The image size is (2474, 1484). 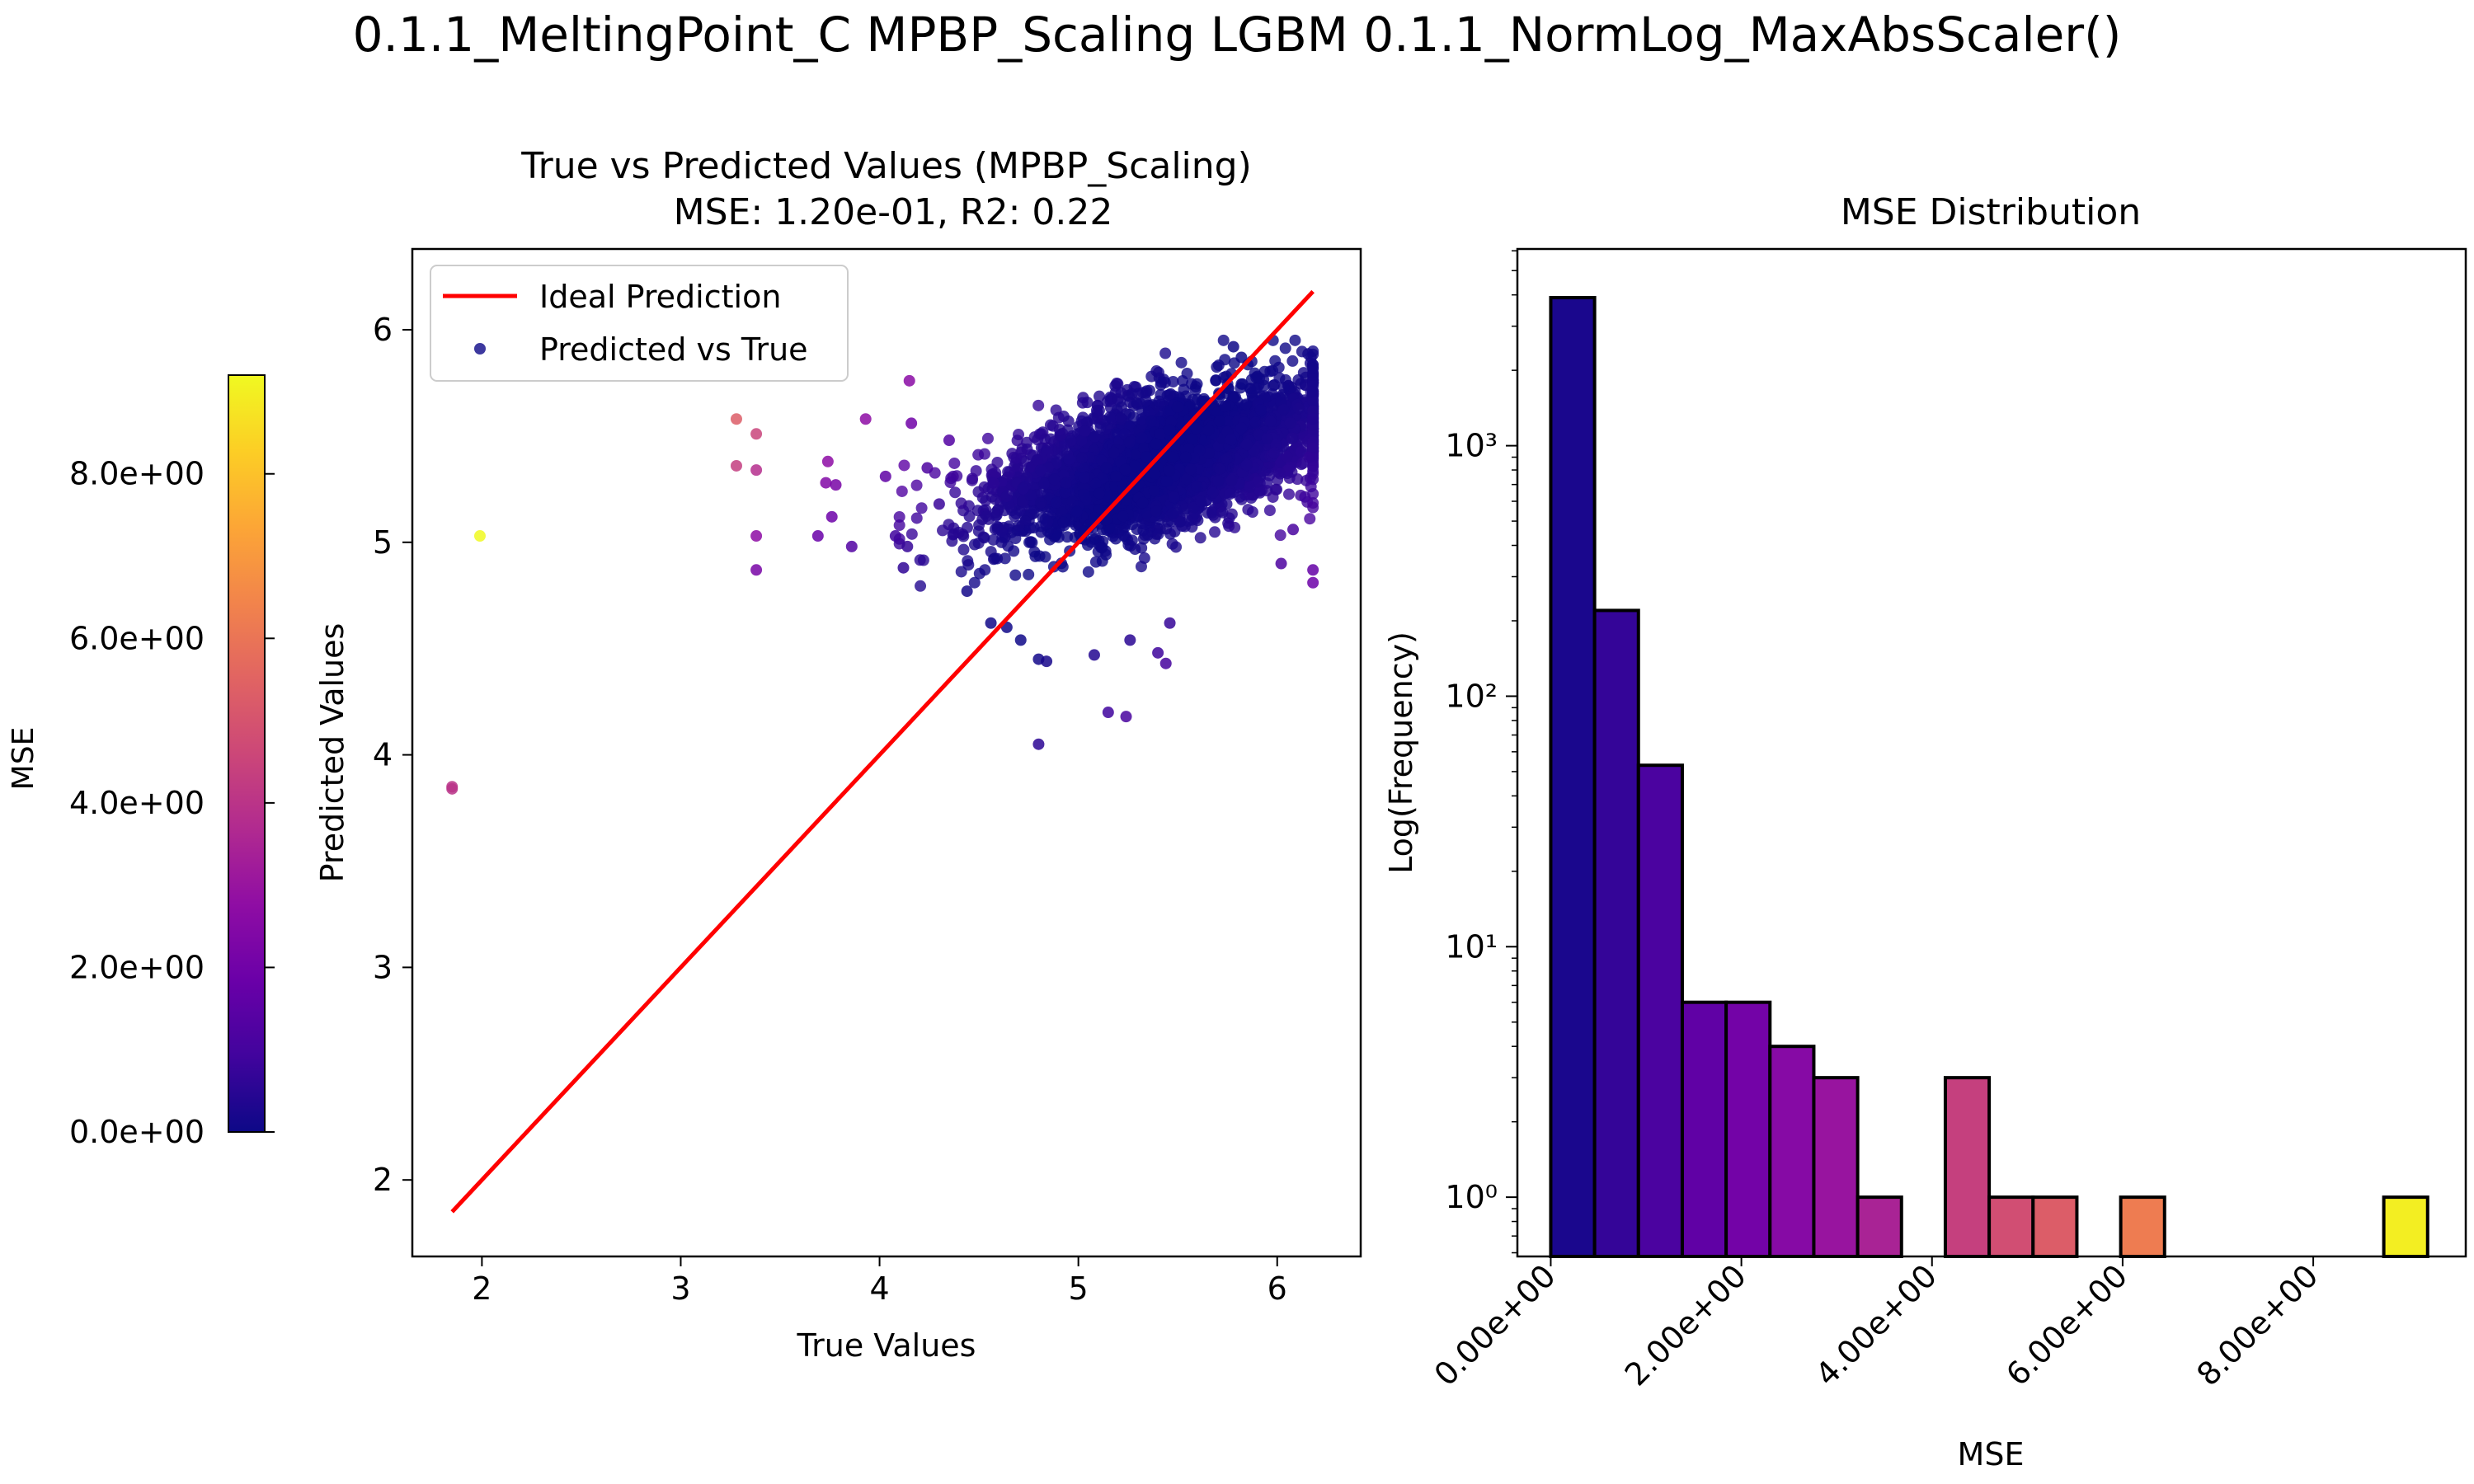 I want to click on histogram-y-tick-label: 10¹, so click(x=1471, y=946).